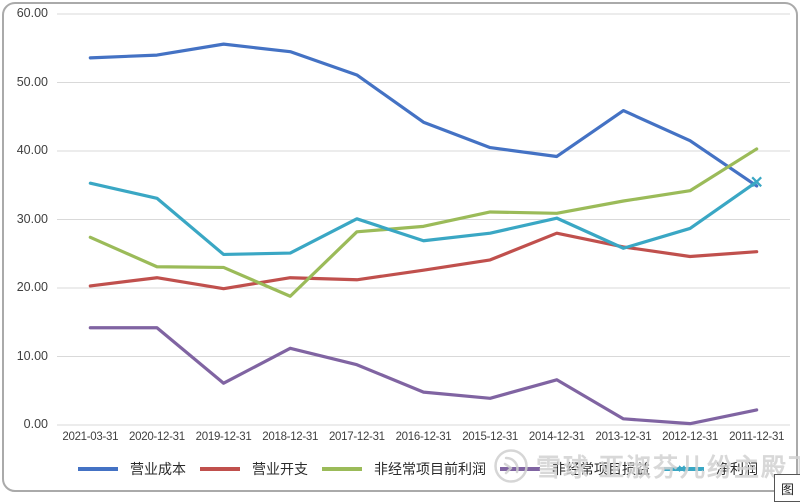  Describe the element at coordinates (35, 424) in the screenshot. I see `y-tick-label: 0.00` at that location.